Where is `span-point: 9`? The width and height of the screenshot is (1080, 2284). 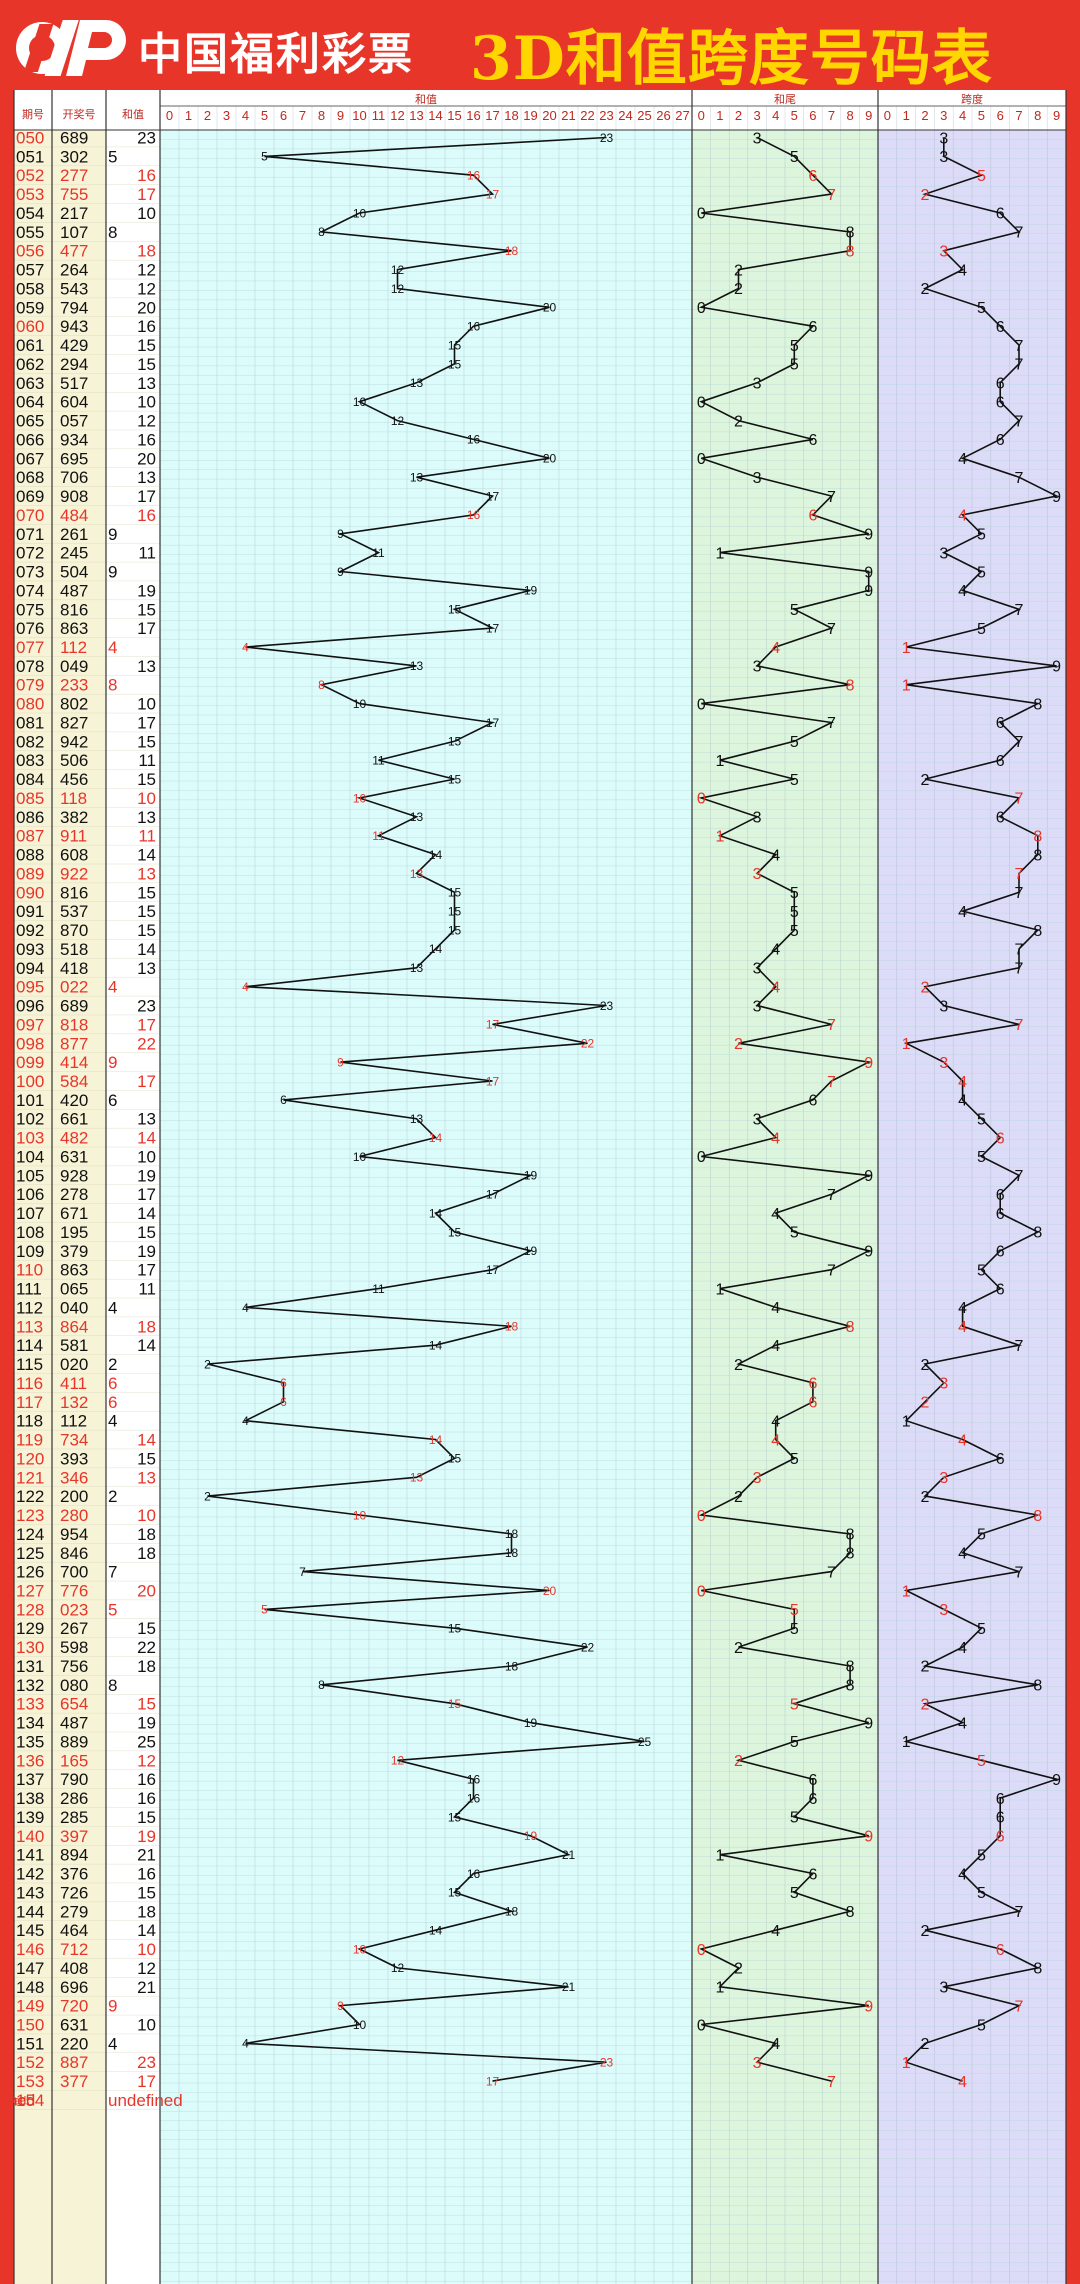
span-point: 9 is located at coordinates (1056, 667).